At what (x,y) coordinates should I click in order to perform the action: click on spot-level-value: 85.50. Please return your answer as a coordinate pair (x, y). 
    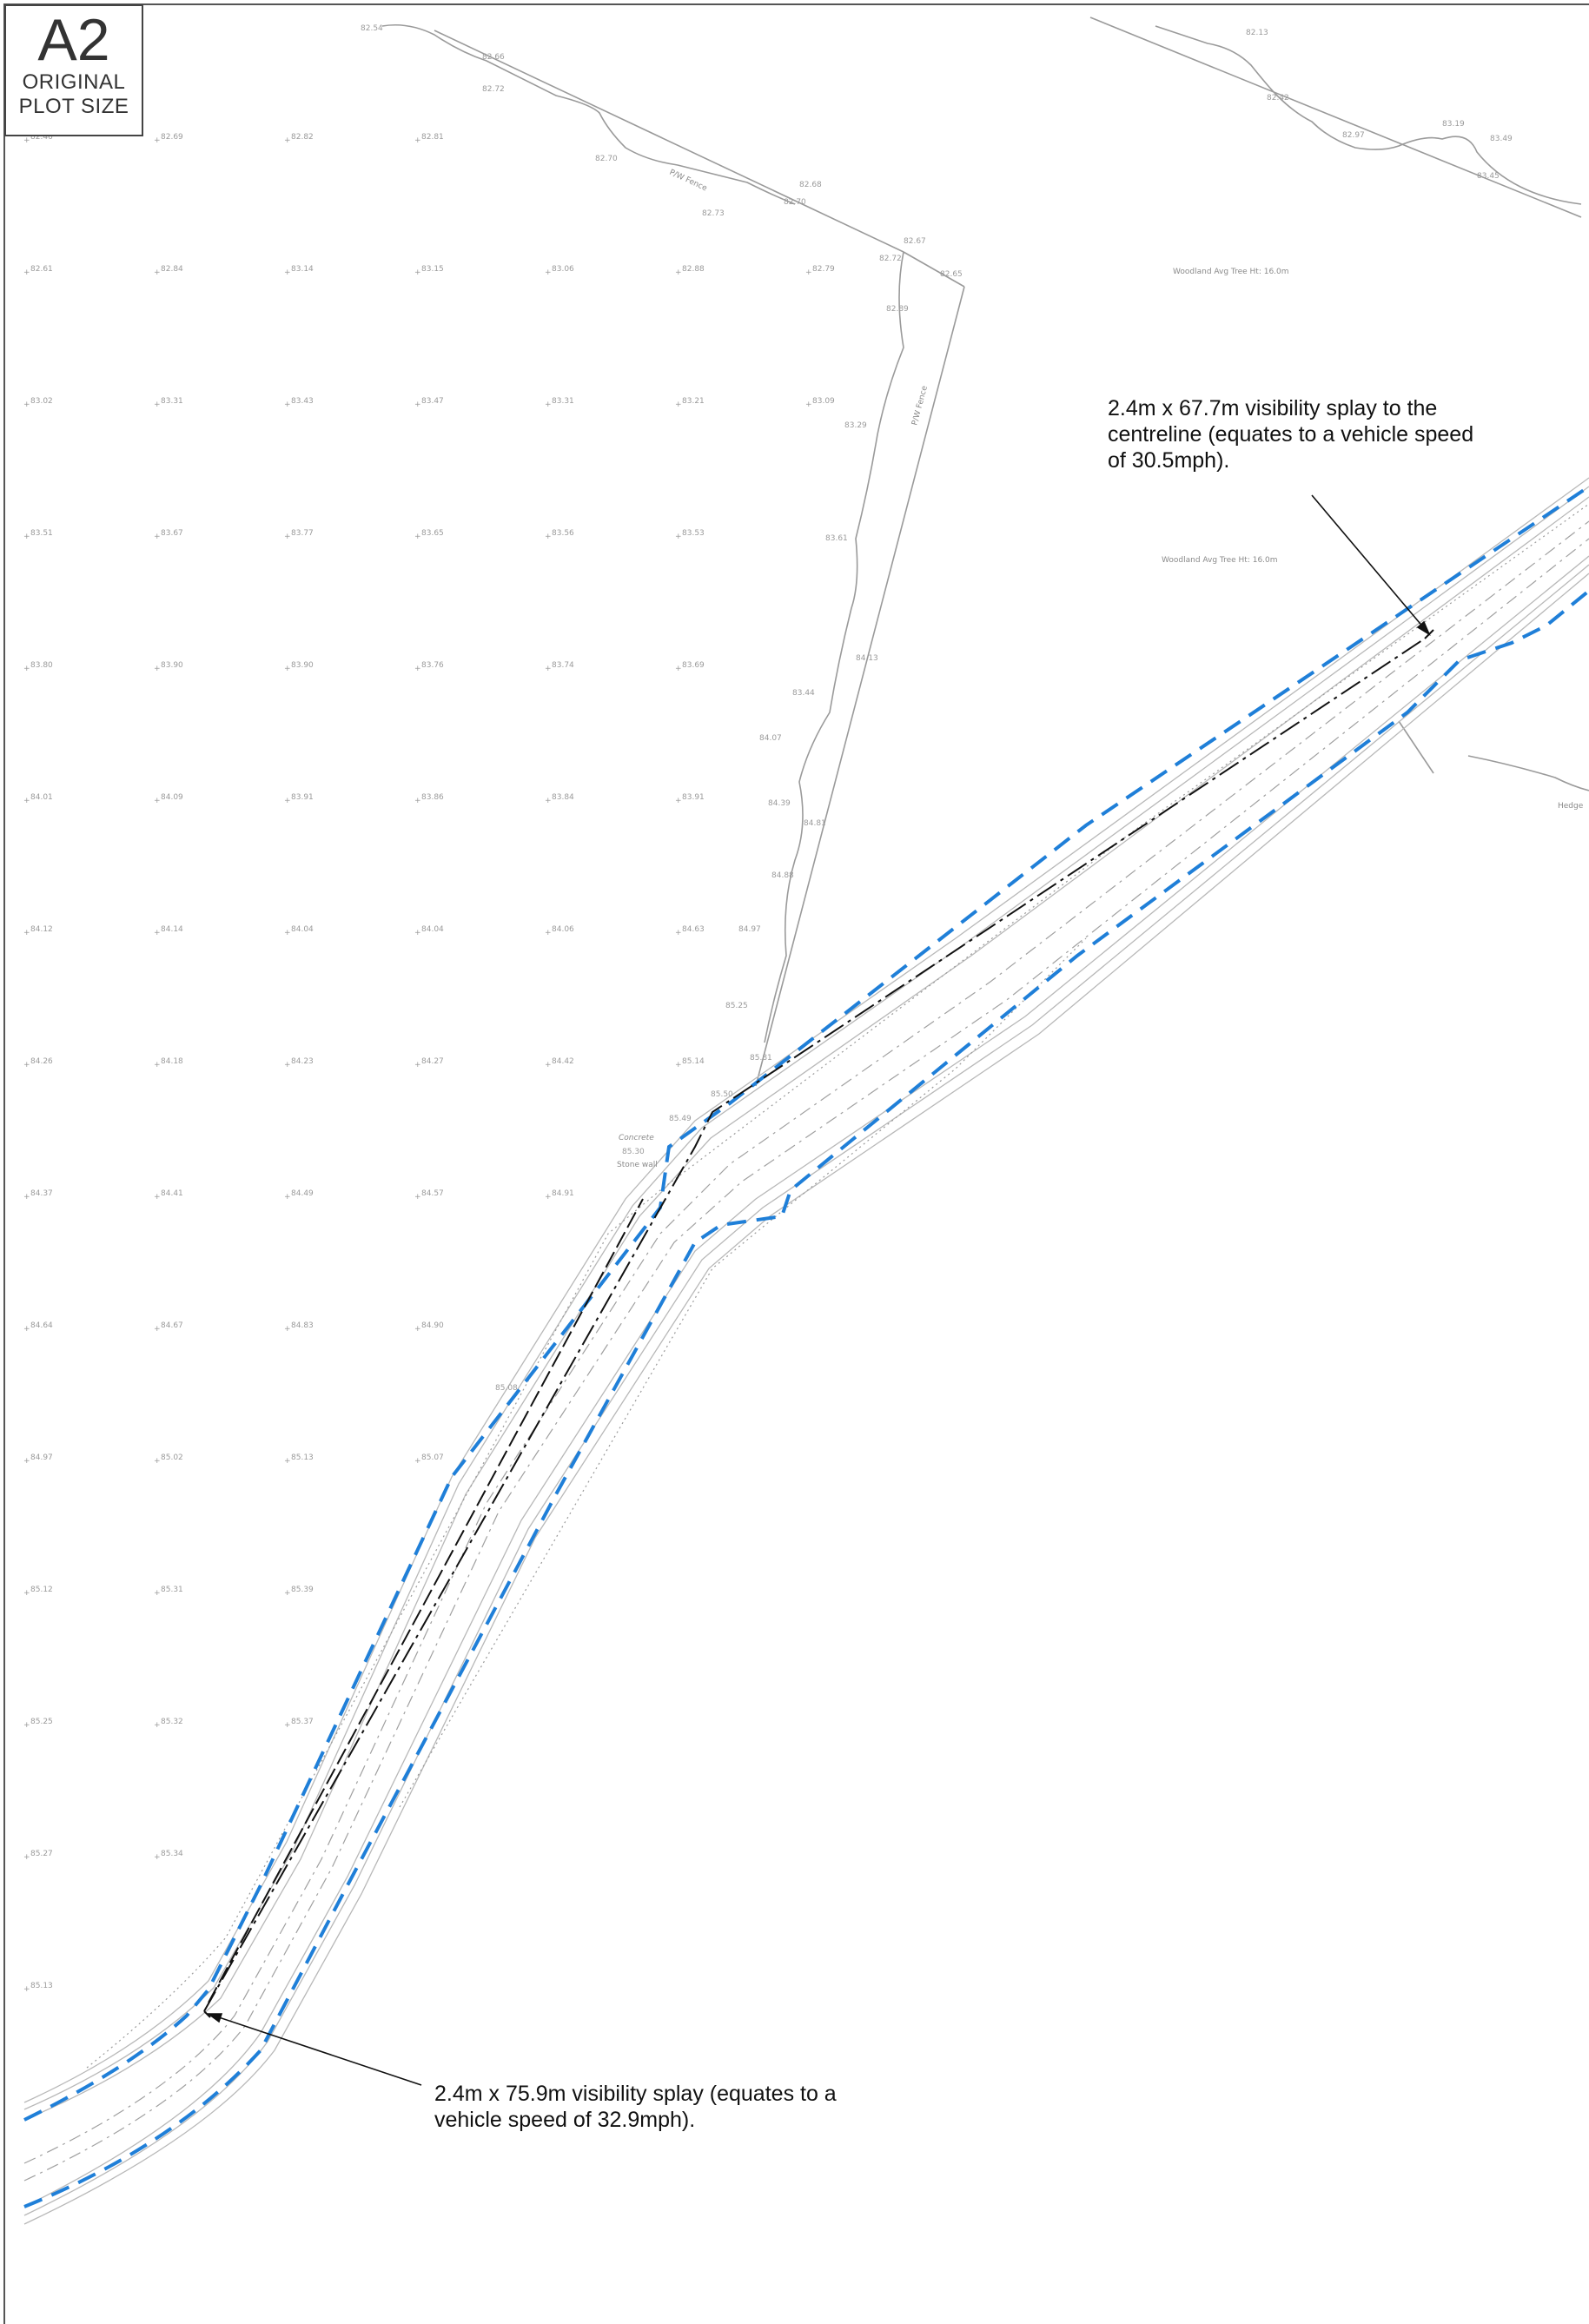
    Looking at the image, I should click on (722, 1094).